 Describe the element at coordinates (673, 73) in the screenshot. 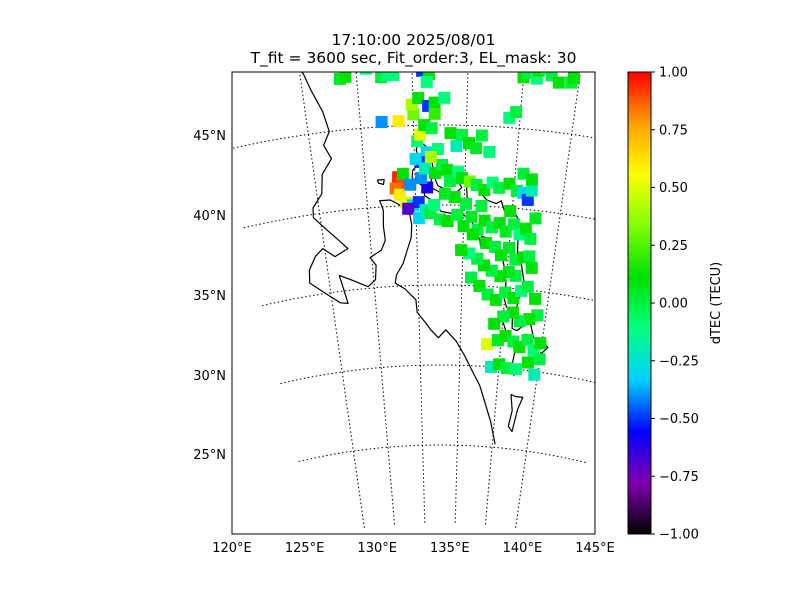

I see `colorbar-tick-label: 1.00` at that location.